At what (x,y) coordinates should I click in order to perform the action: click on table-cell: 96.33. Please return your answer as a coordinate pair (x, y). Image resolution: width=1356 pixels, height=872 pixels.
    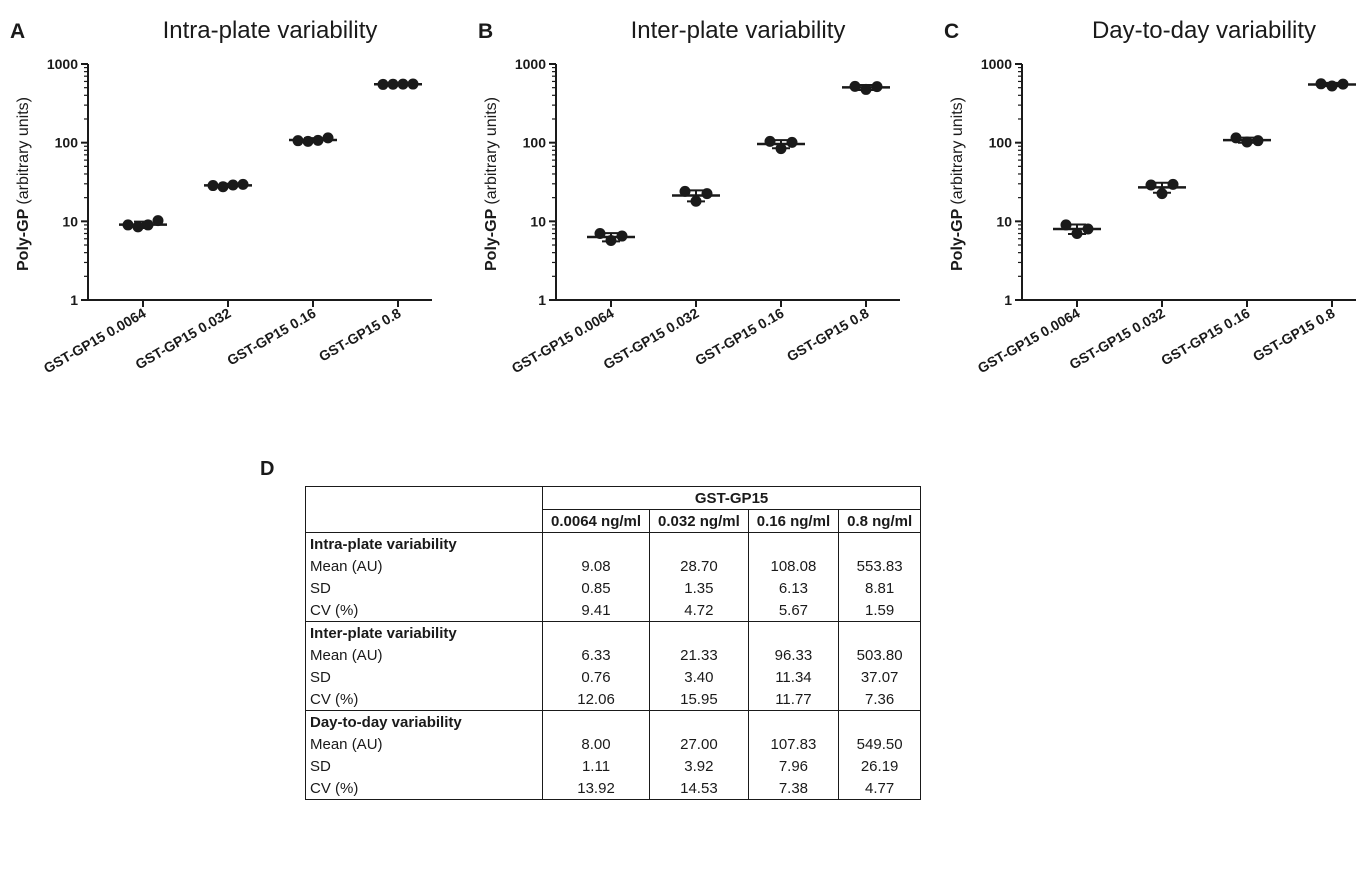
    Looking at the image, I should click on (793, 655).